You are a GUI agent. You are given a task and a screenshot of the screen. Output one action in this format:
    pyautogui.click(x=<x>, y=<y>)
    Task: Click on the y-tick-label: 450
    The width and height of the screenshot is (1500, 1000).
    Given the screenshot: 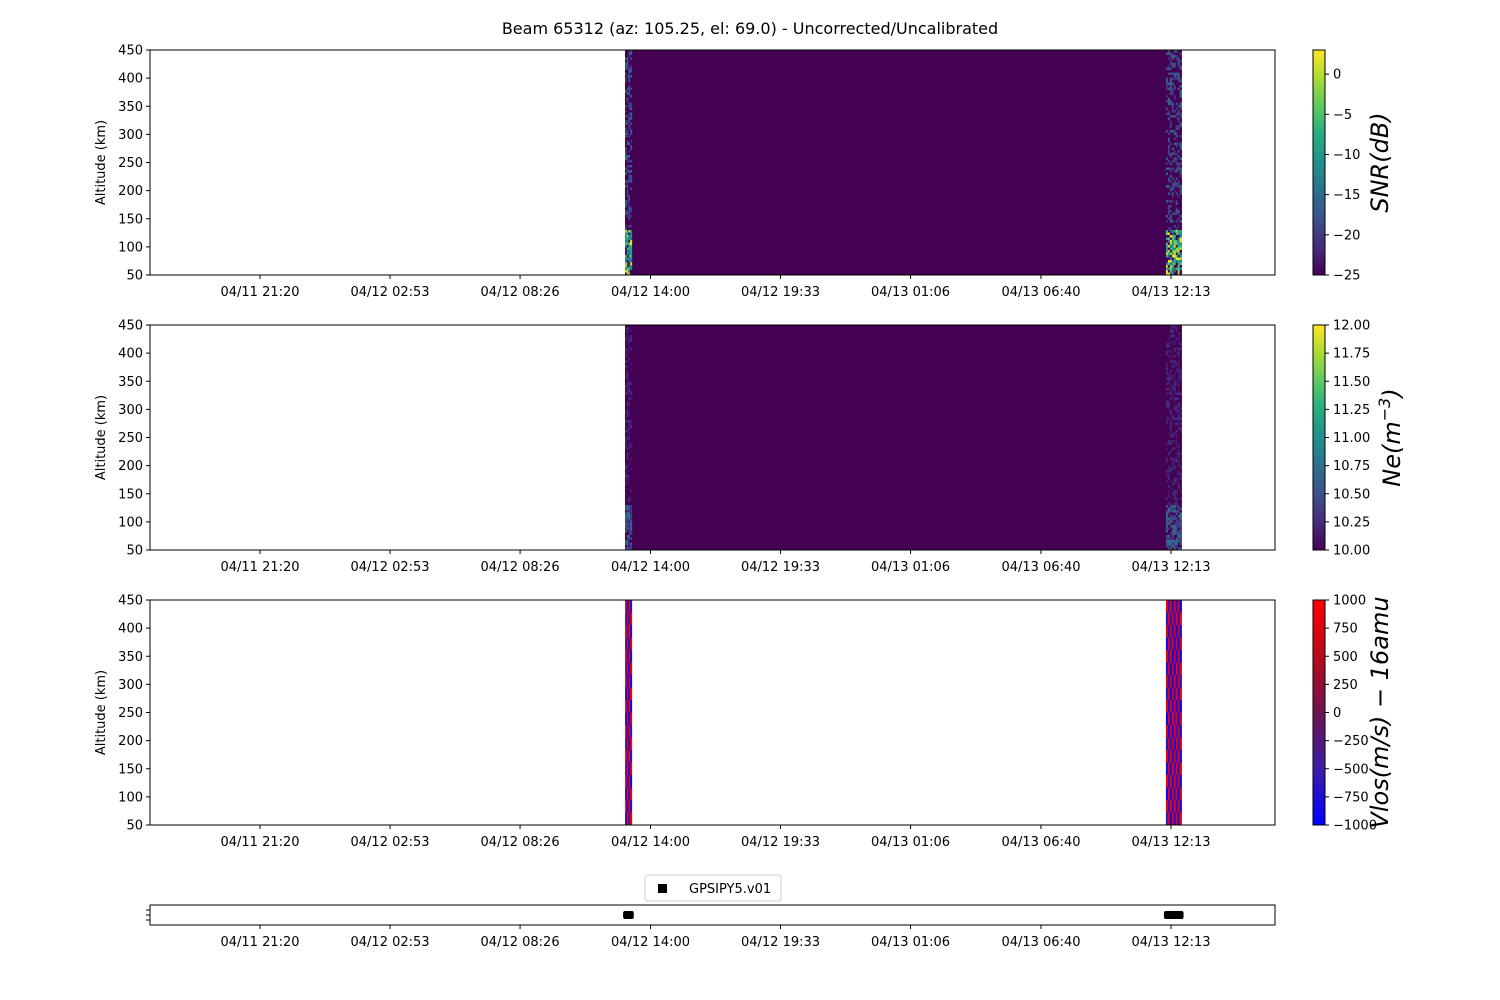 What is the action you would take?
    pyautogui.click(x=130, y=51)
    